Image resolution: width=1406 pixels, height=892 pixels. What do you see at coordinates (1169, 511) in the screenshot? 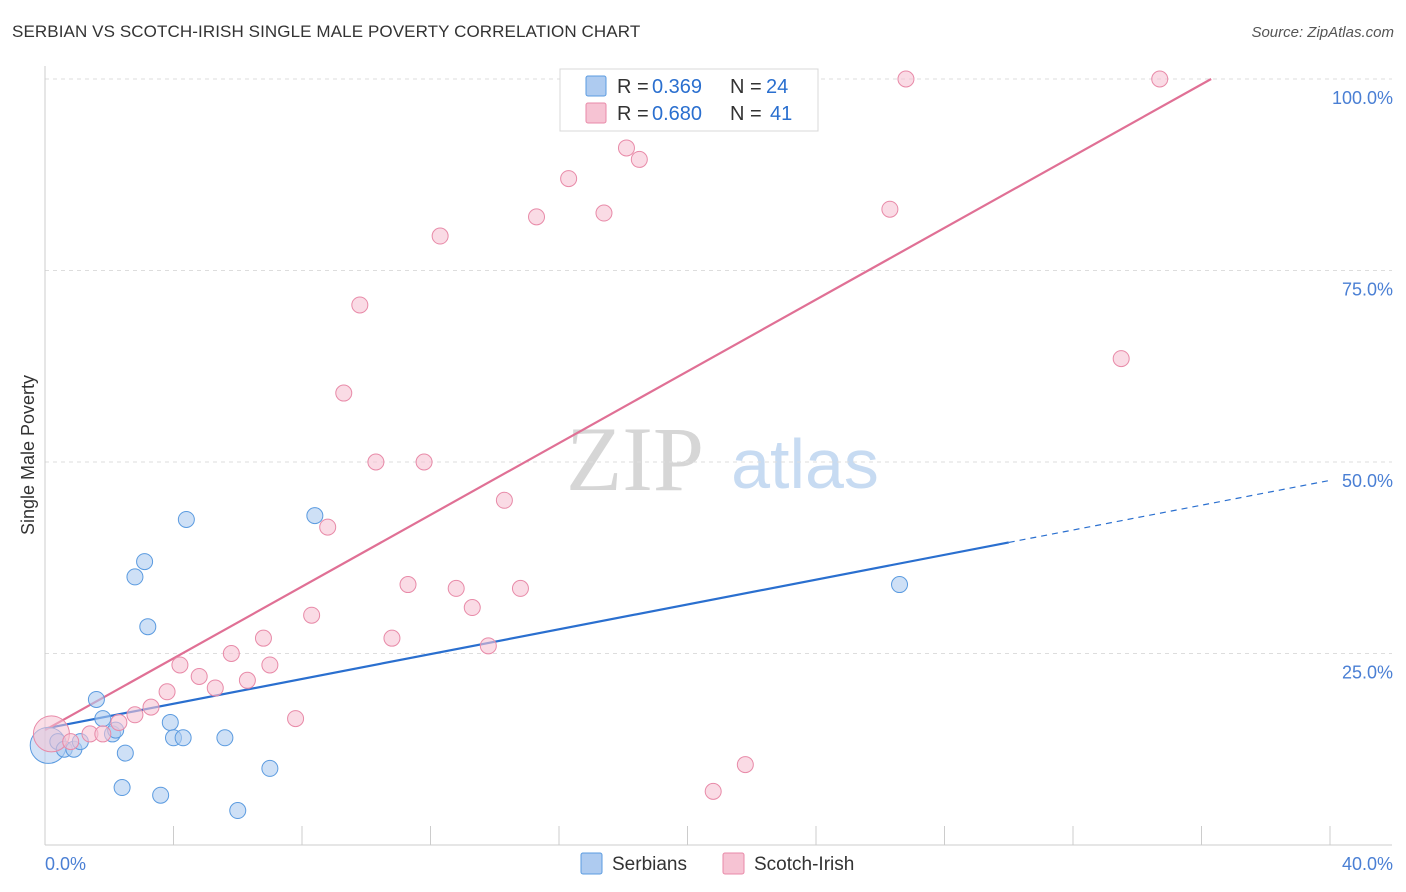
I see `trendline-extension-serbians` at bounding box center [1169, 511].